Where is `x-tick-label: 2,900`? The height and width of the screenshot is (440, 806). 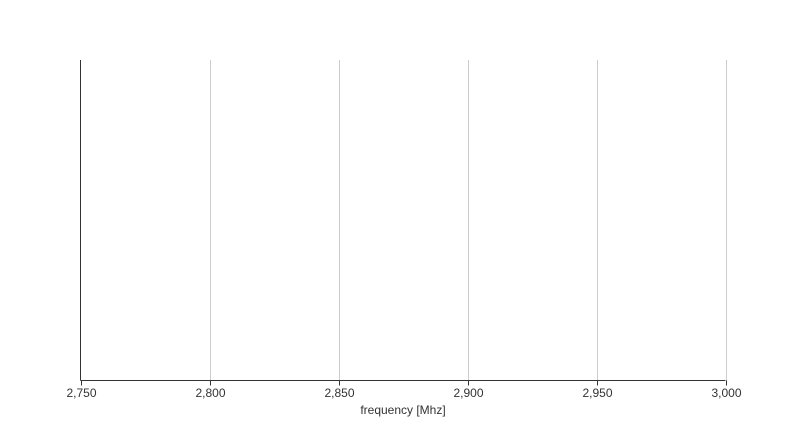
x-tick-label: 2,900 is located at coordinates (468, 393).